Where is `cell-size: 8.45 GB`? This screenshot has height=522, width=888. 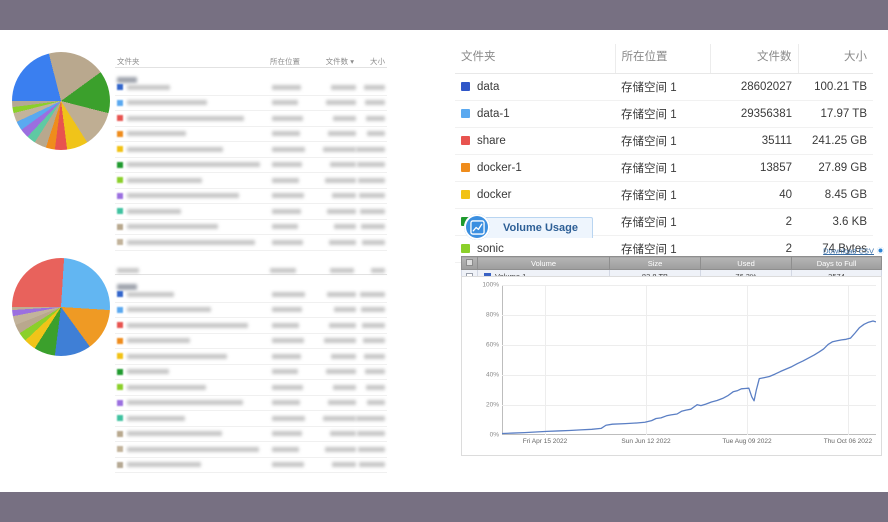 cell-size: 8.45 GB is located at coordinates (835, 195).